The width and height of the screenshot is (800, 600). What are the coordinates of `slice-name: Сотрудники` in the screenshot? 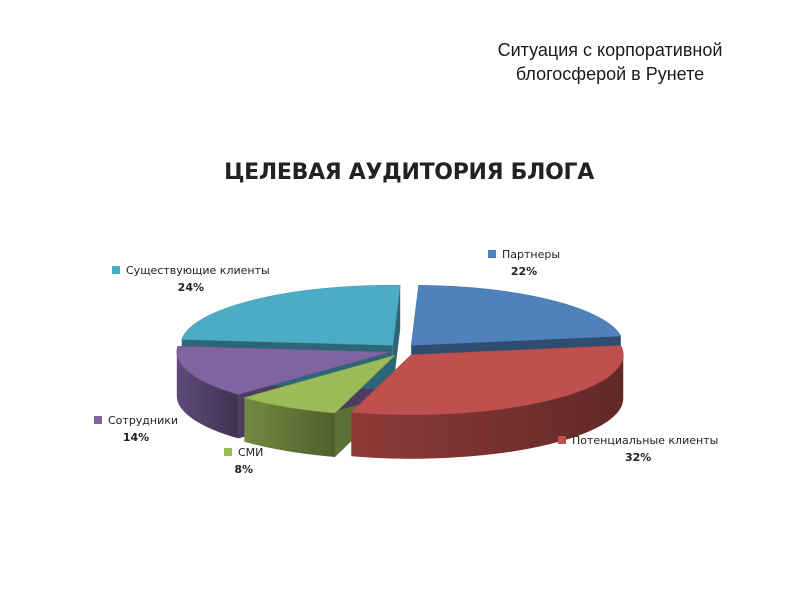 It's located at (143, 420).